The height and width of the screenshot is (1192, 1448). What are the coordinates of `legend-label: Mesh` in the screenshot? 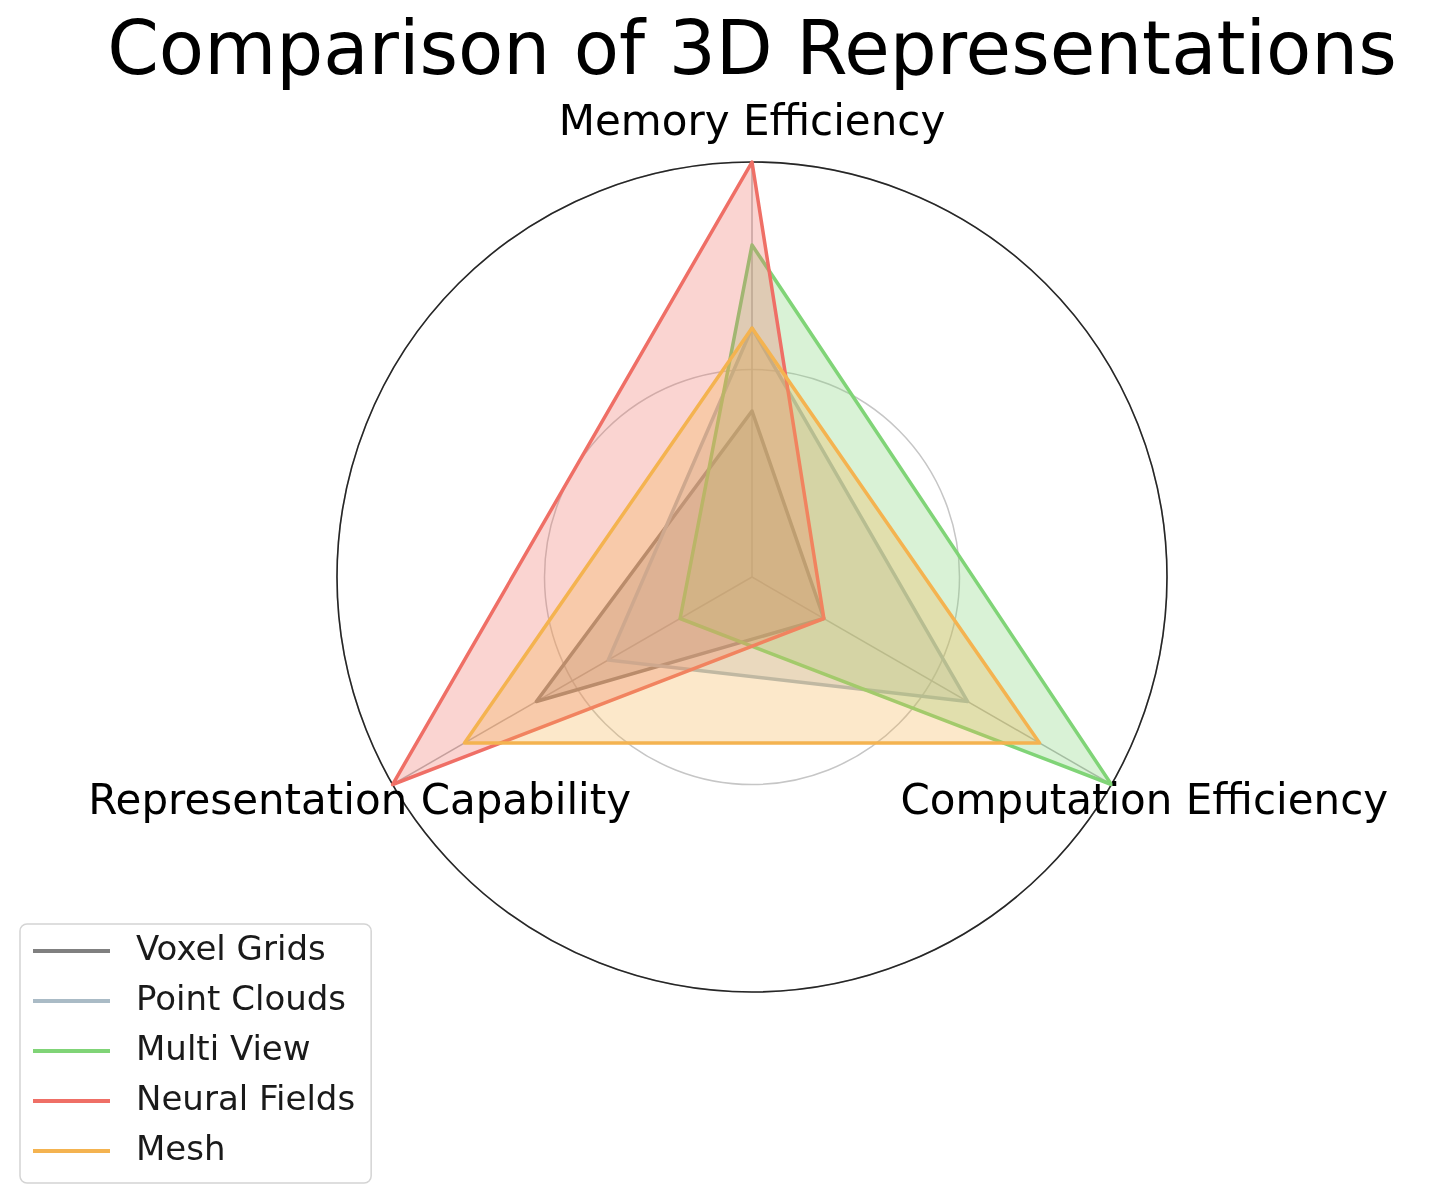 It's located at (181, 1147).